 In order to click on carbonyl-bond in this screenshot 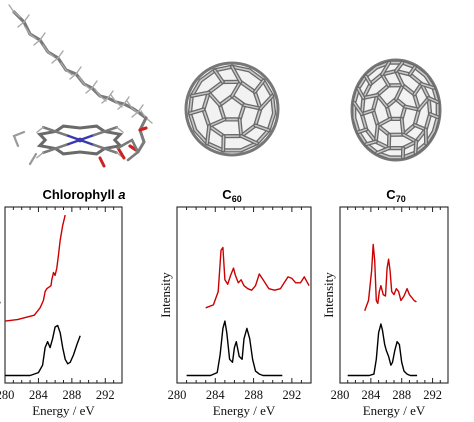, I will do `click(121, 153)`.